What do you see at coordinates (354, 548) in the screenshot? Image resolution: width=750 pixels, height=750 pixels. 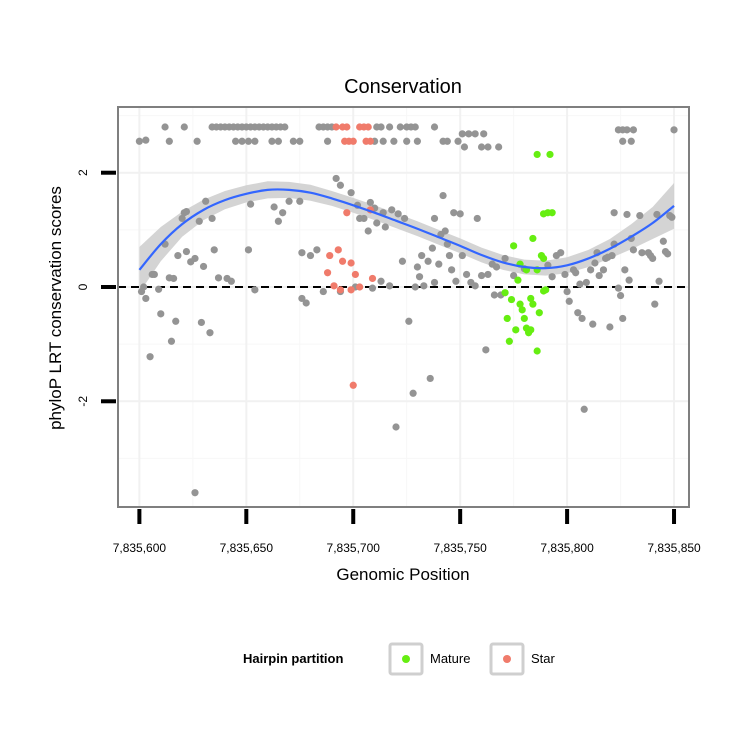 I see `x-tick-label: 7,835,700` at bounding box center [354, 548].